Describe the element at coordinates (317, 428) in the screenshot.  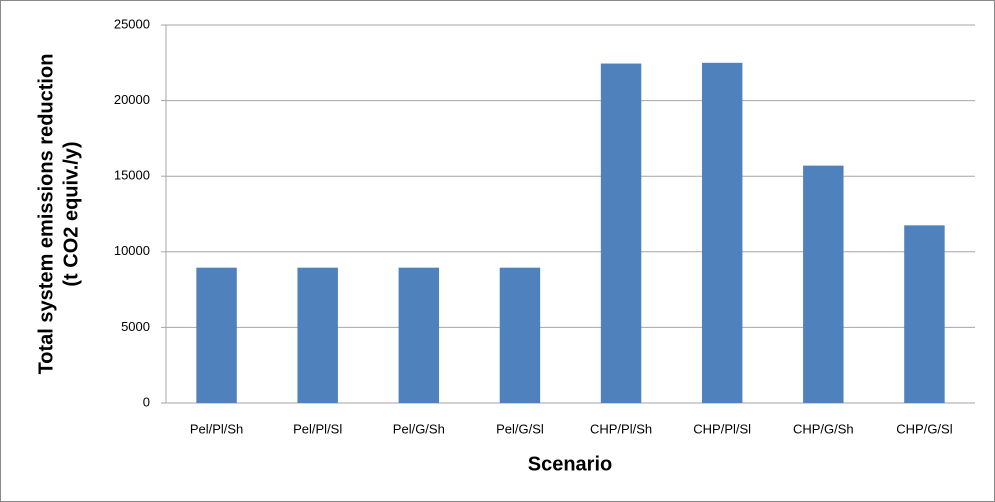
I see `x-tick-label: Pel/Pl/Sl` at that location.